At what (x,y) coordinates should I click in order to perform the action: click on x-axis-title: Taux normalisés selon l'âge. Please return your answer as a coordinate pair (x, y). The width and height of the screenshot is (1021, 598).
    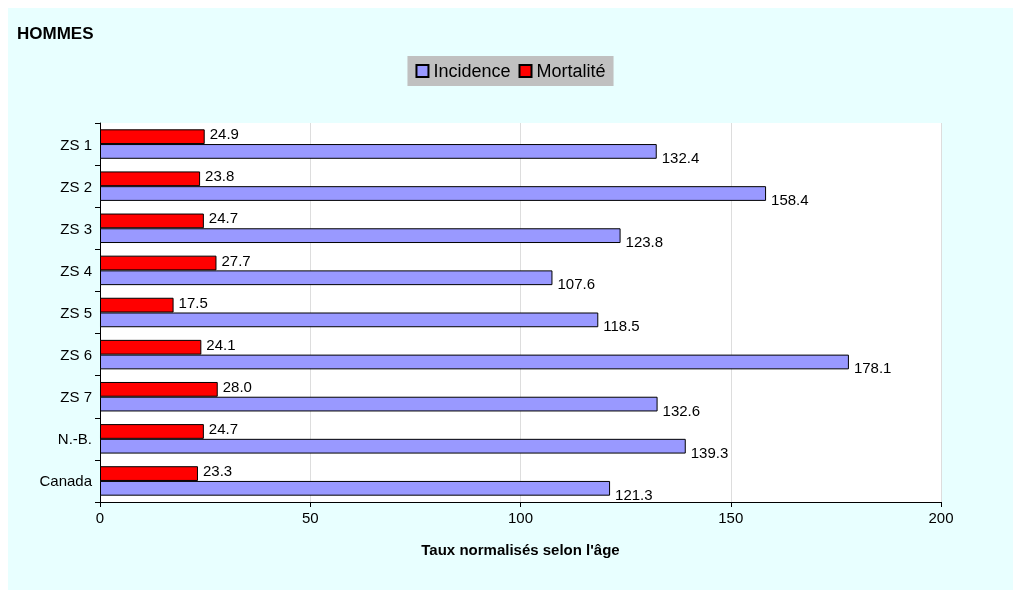
    Looking at the image, I should click on (520, 549).